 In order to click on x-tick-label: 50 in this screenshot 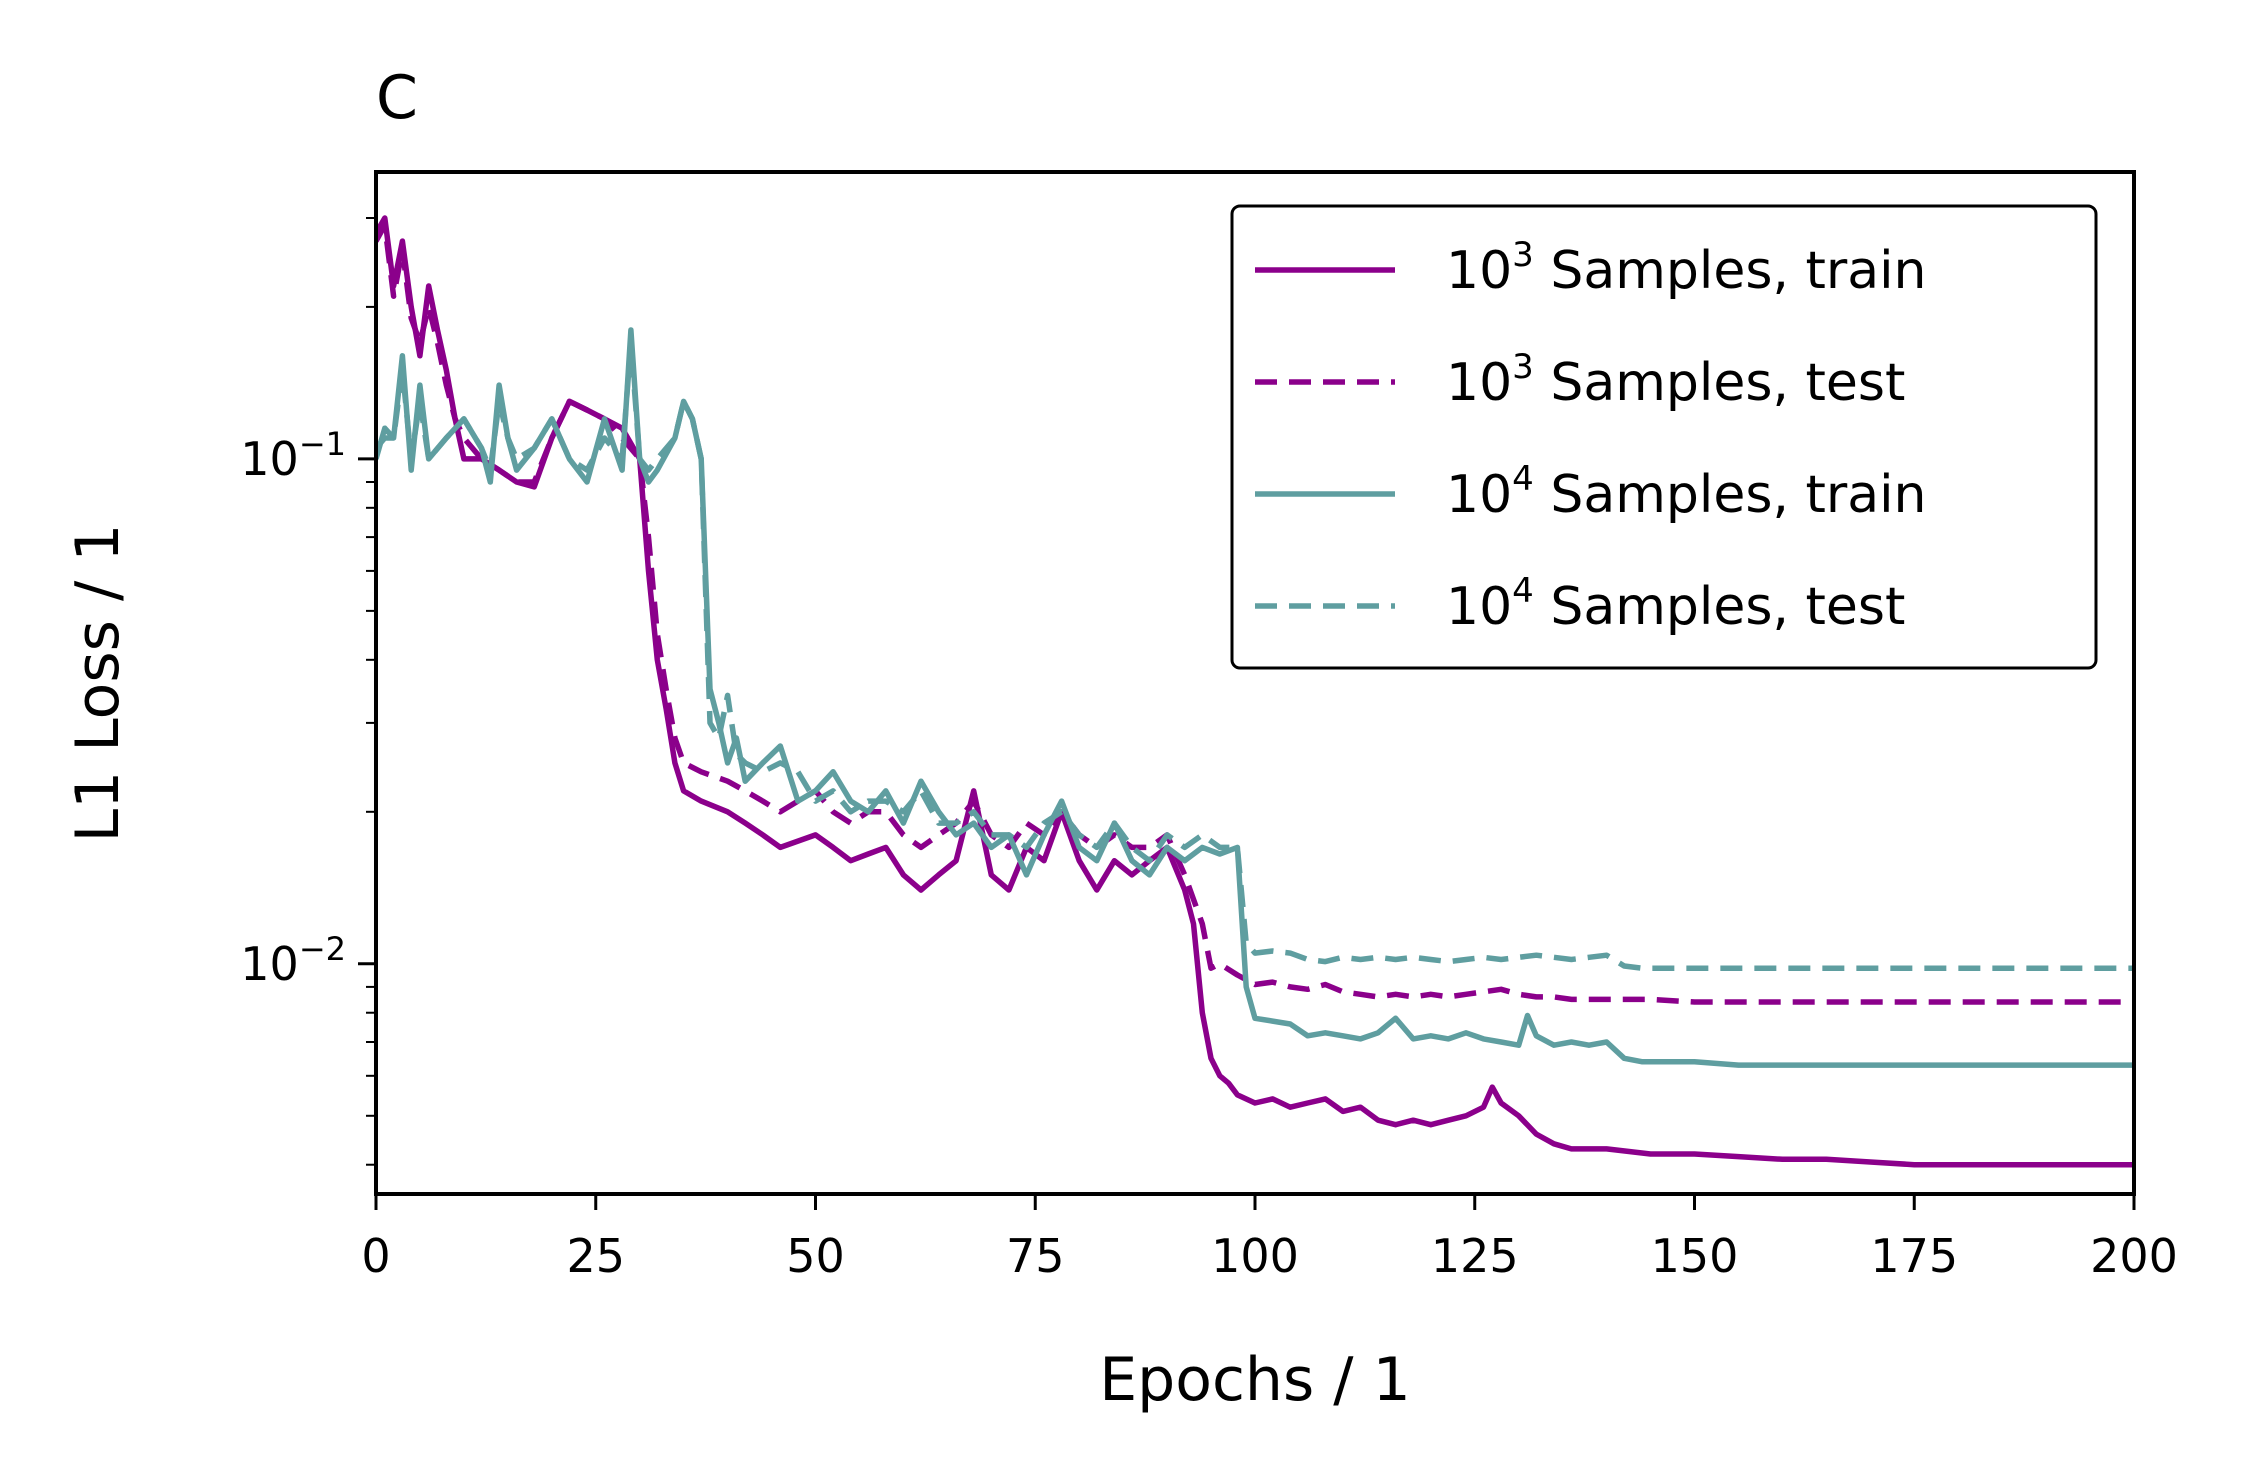, I will do `click(815, 1256)`.